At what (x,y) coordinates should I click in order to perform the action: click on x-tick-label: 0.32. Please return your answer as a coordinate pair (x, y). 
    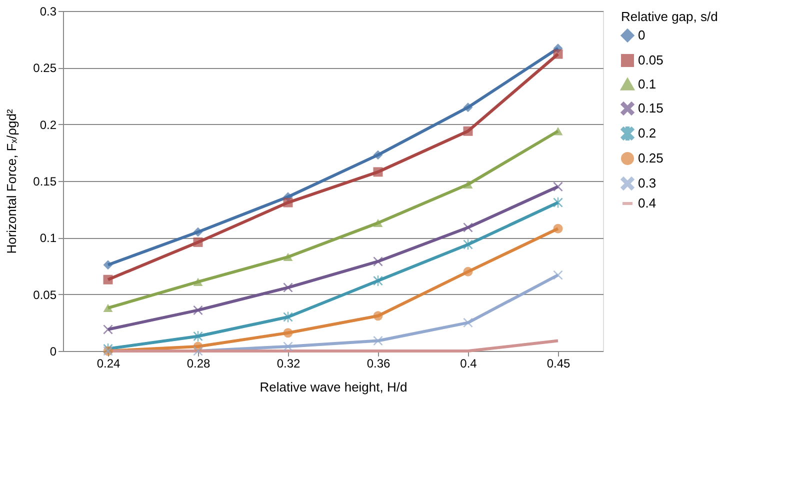
    Looking at the image, I should click on (288, 363).